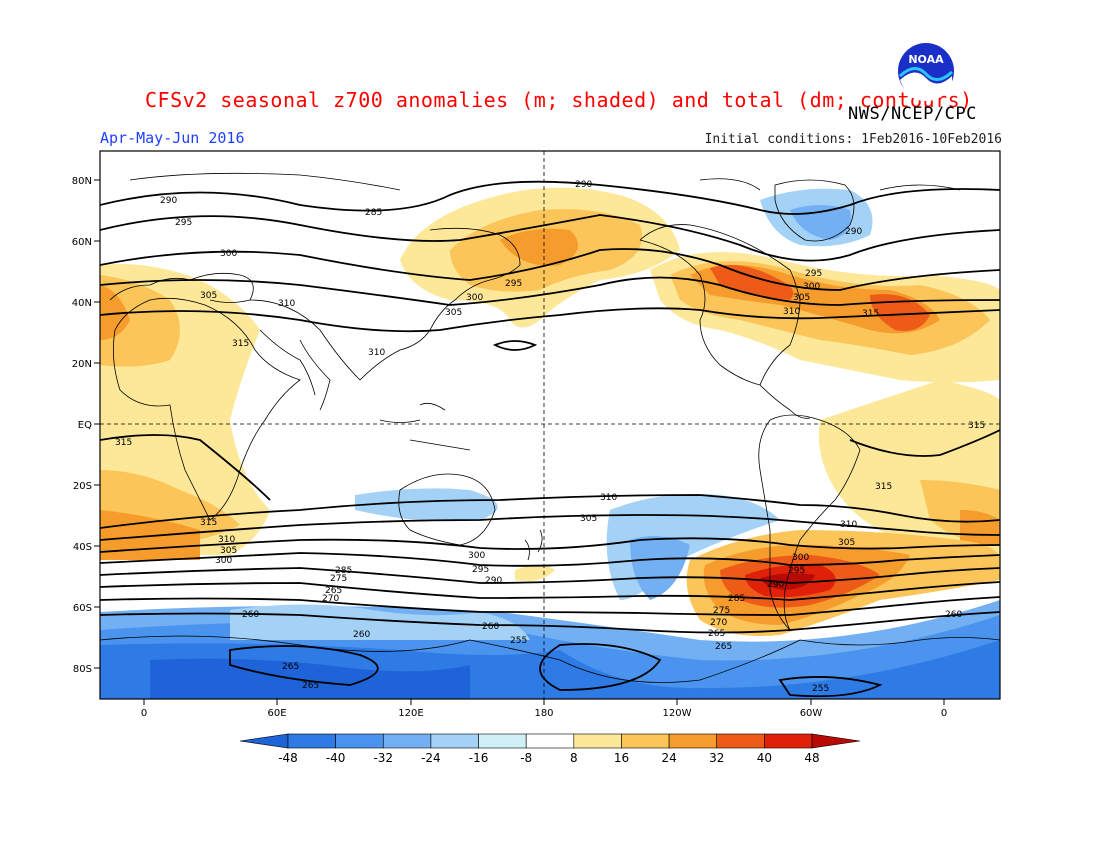  Describe the element at coordinates (574, 758) in the screenshot. I see `colorbar-tick-label: 8` at that location.